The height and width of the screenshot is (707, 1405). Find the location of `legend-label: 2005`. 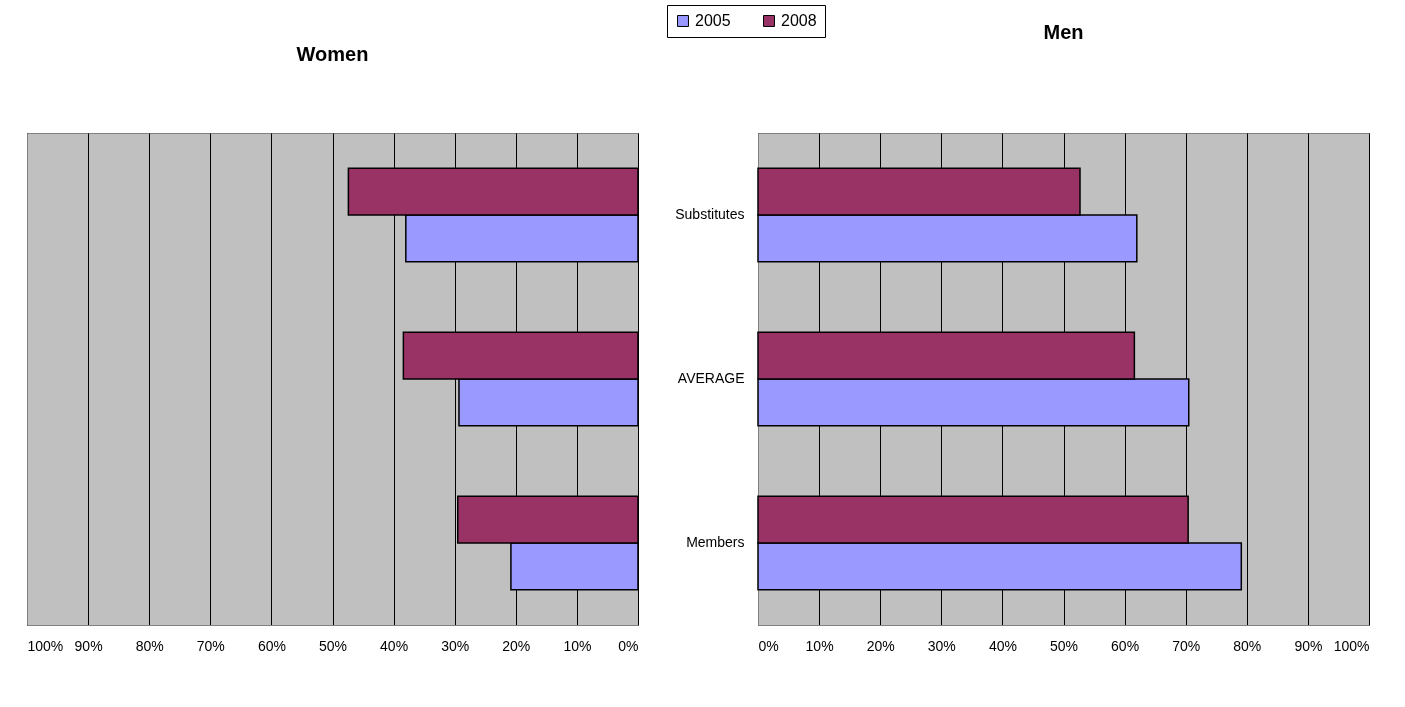

legend-label: 2005 is located at coordinates (713, 20).